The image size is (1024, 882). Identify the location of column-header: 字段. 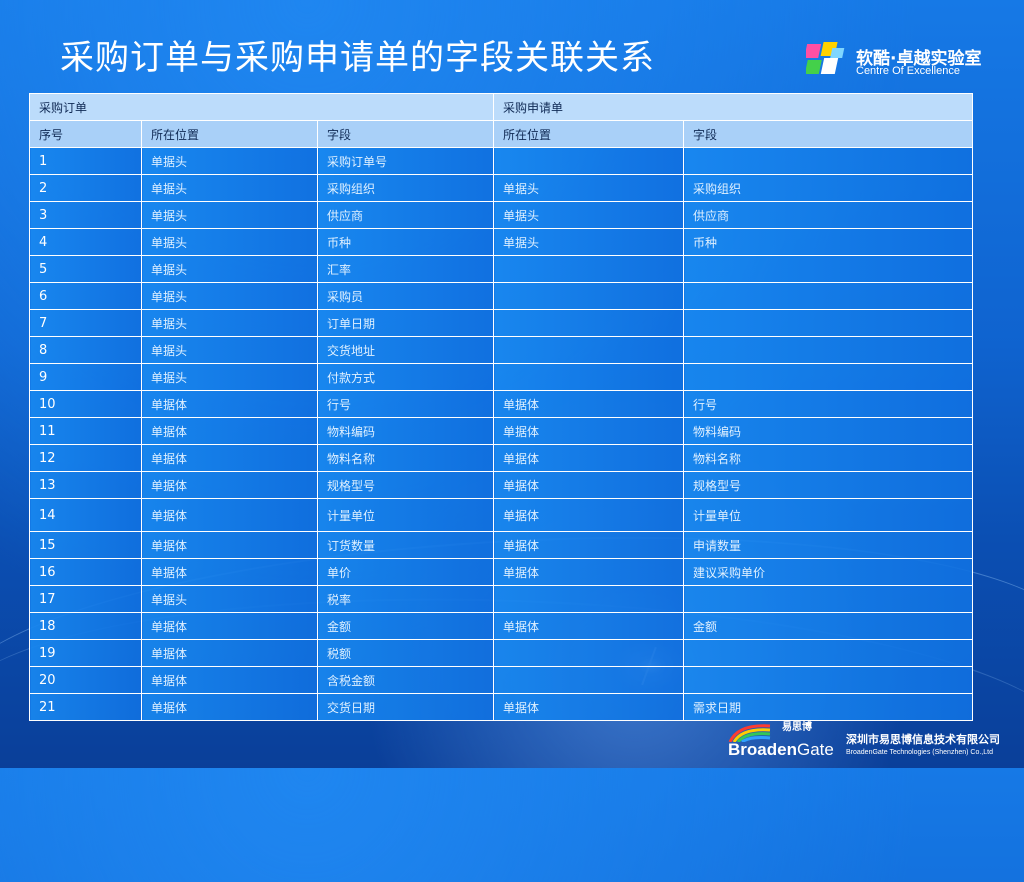
(405, 134).